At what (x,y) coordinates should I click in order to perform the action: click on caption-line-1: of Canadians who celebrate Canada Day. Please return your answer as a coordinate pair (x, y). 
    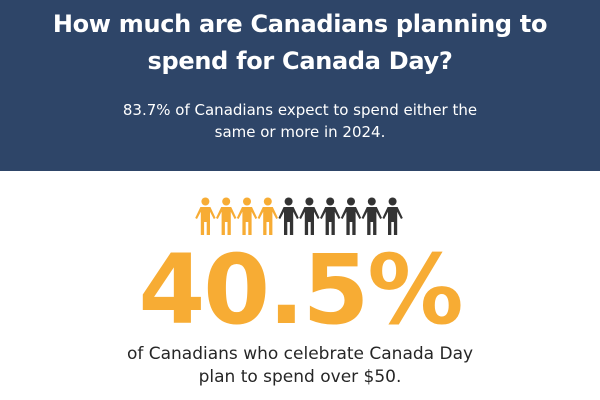
    Looking at the image, I should click on (300, 354).